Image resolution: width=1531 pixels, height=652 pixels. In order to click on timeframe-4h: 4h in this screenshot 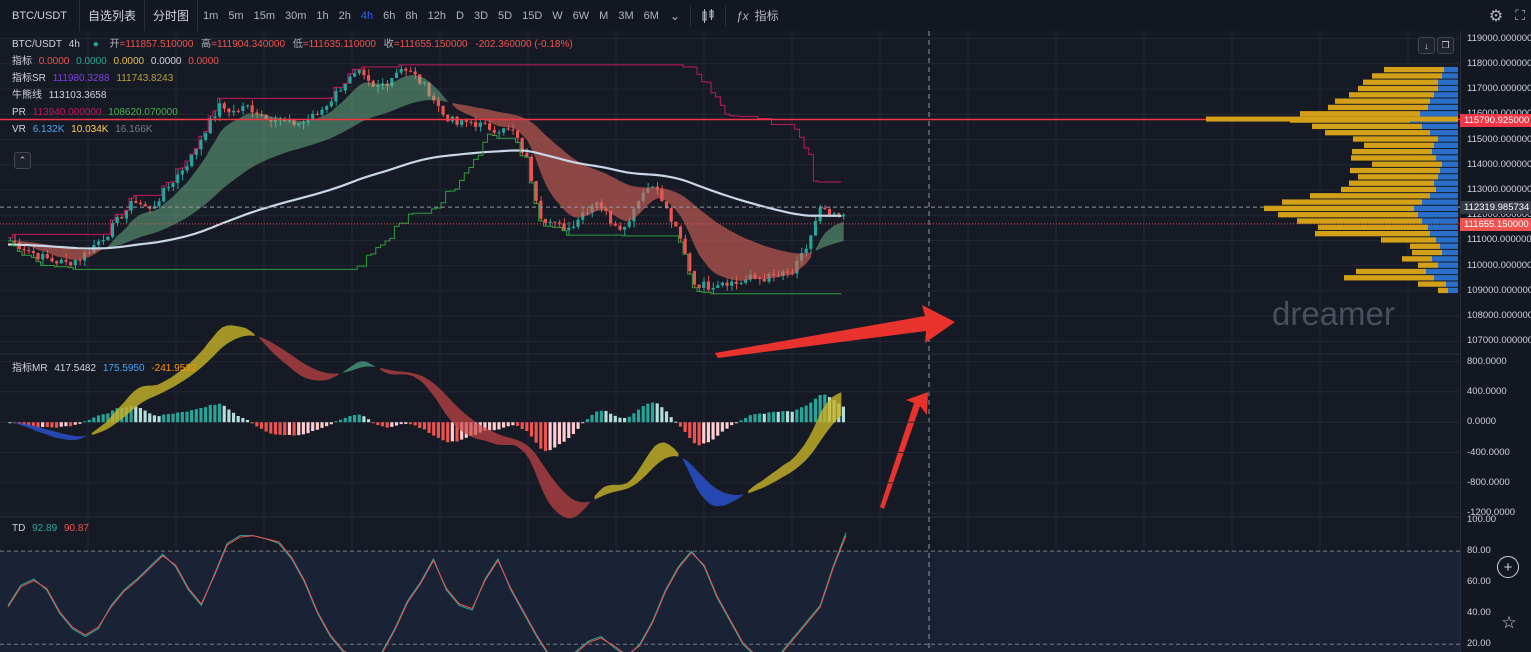, I will do `click(367, 15)`.